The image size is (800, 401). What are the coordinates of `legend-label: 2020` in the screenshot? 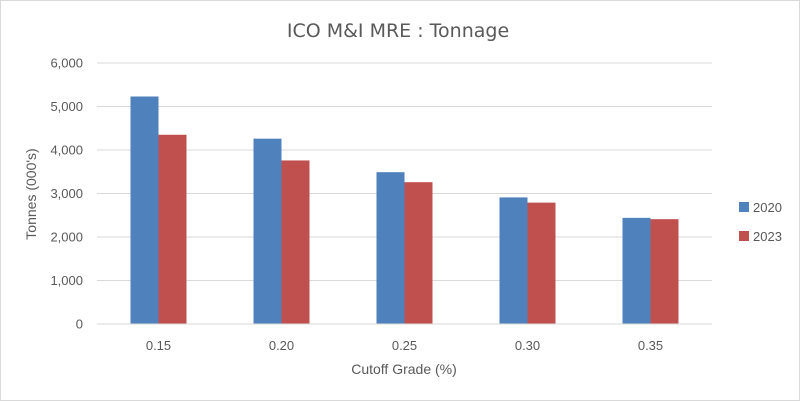 It's located at (767, 207).